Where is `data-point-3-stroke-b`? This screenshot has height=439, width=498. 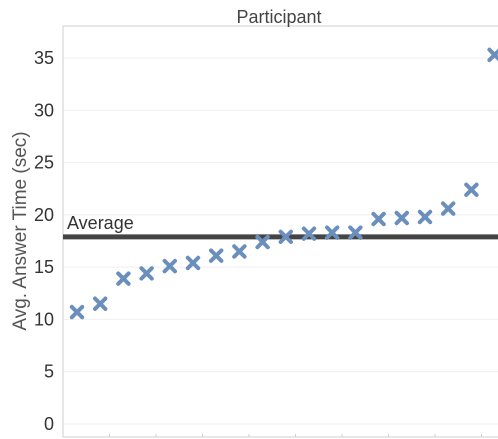
data-point-3-stroke-b is located at coordinates (123, 278).